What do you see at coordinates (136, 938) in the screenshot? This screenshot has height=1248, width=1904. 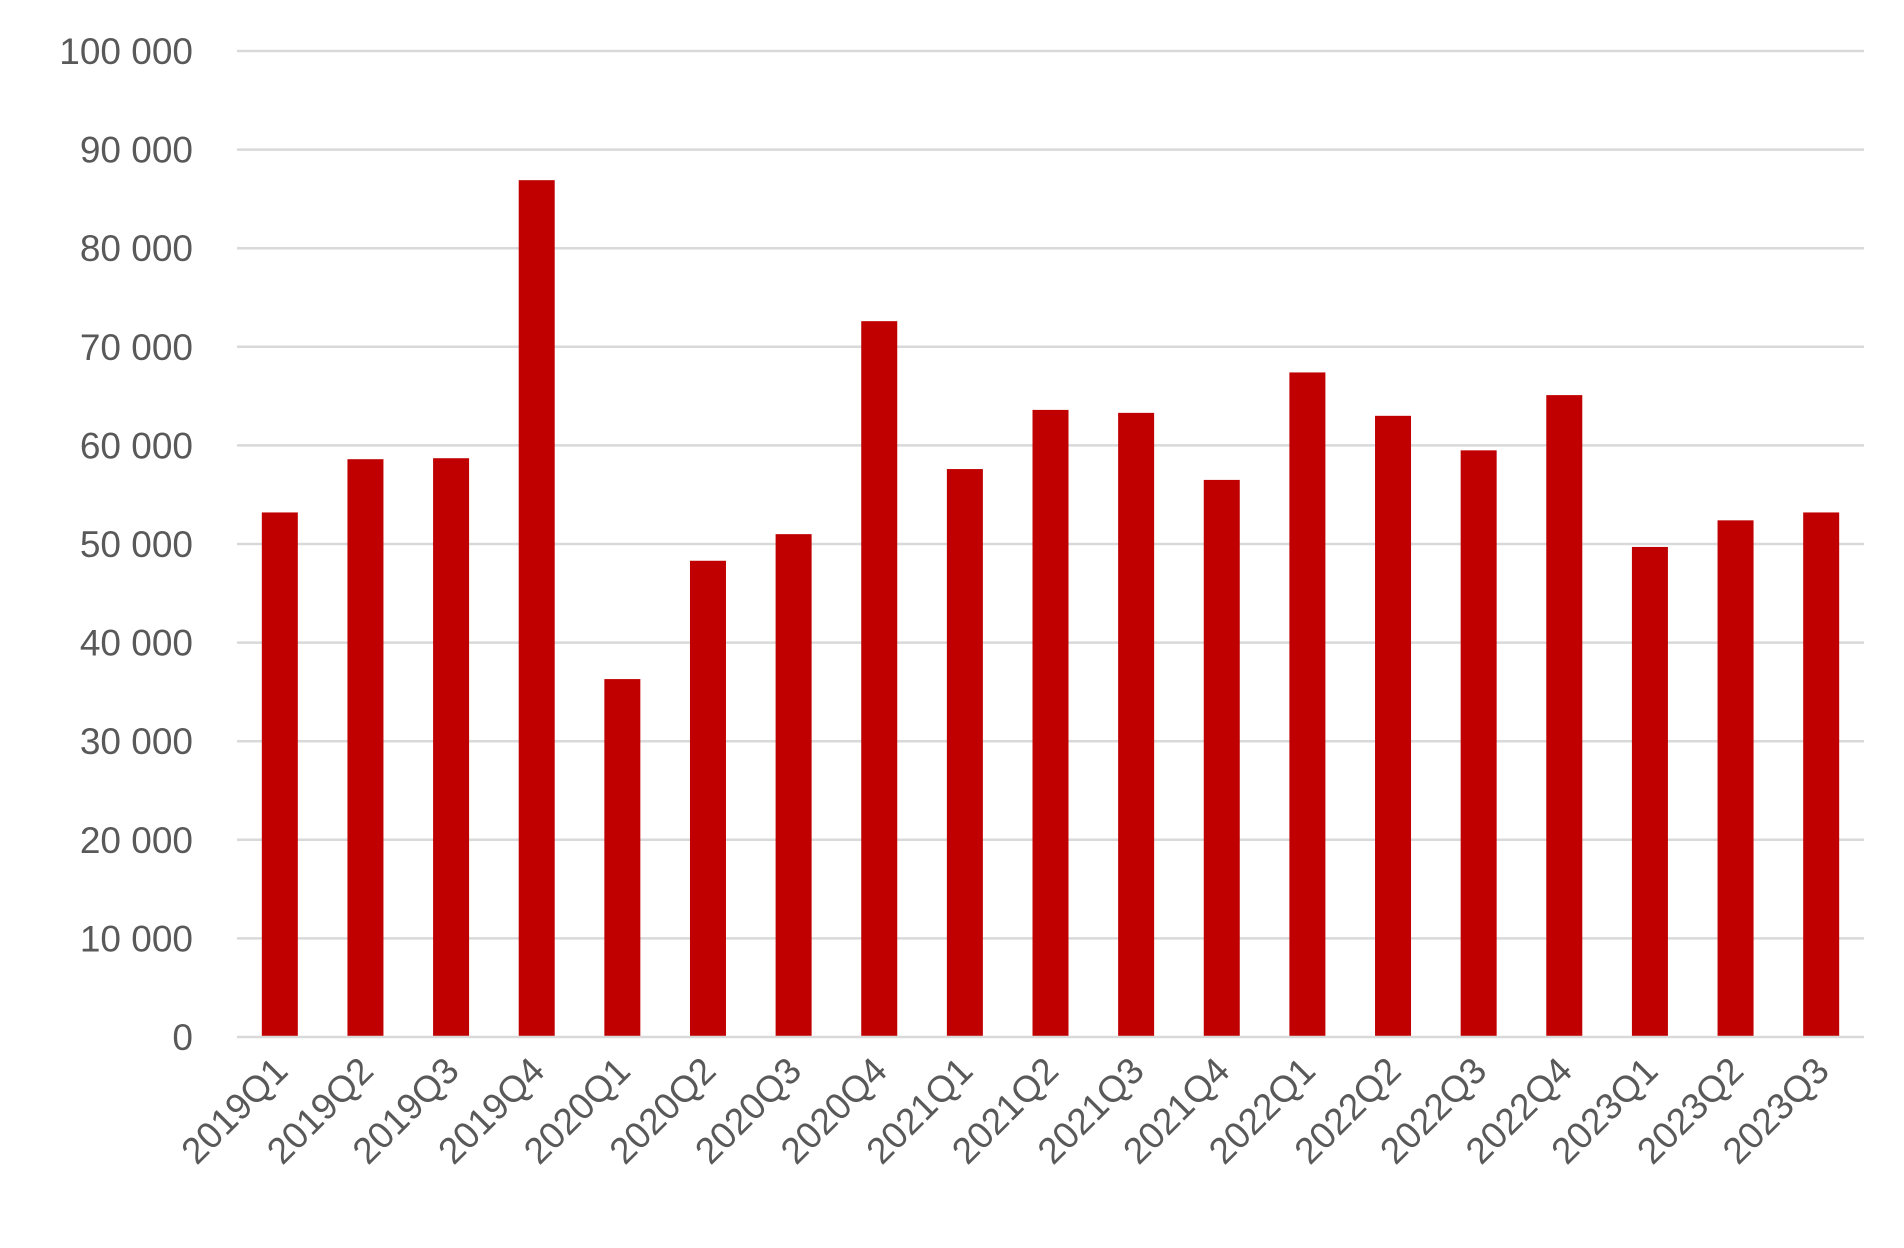 I see `y-tick-label: 10 000` at bounding box center [136, 938].